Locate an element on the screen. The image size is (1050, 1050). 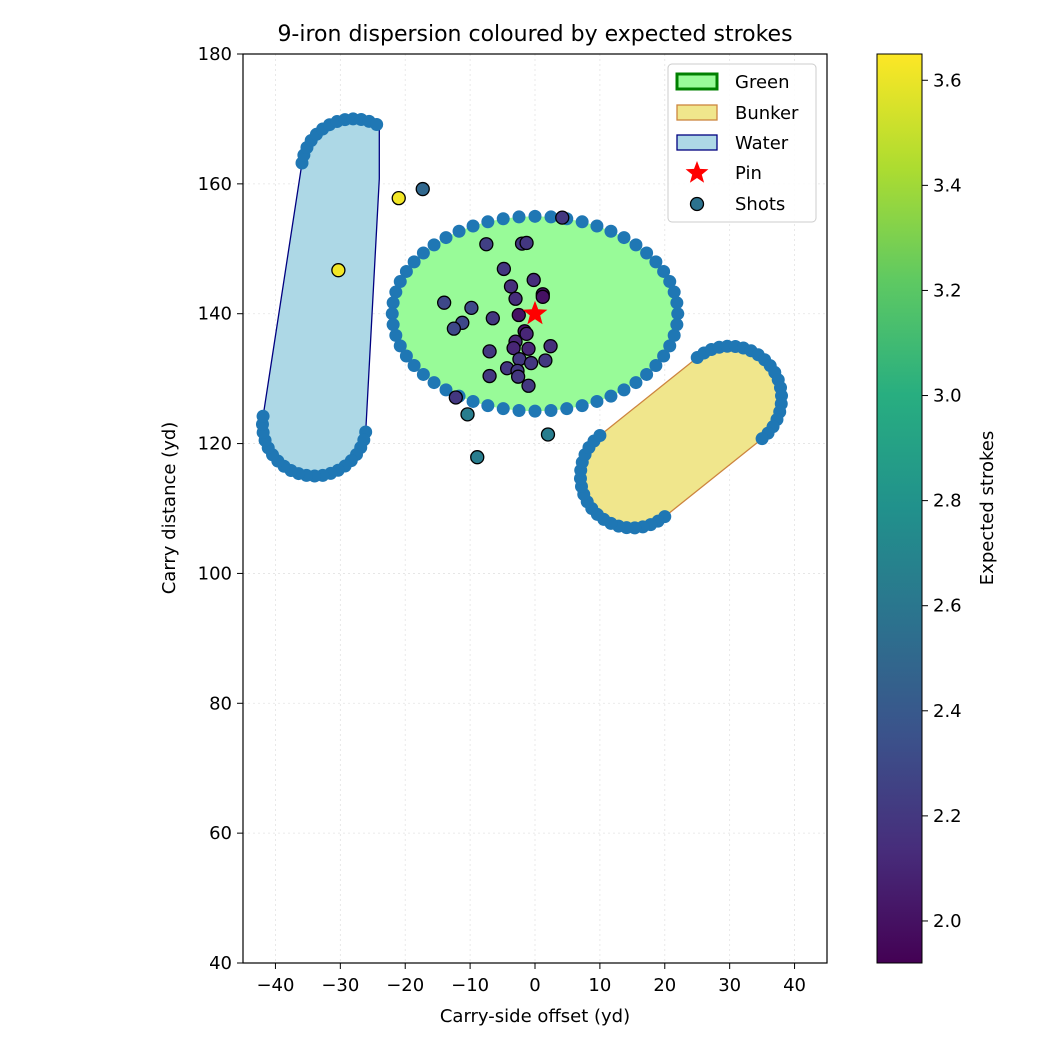
legend-shots-label: Shots is located at coordinates (760, 204).